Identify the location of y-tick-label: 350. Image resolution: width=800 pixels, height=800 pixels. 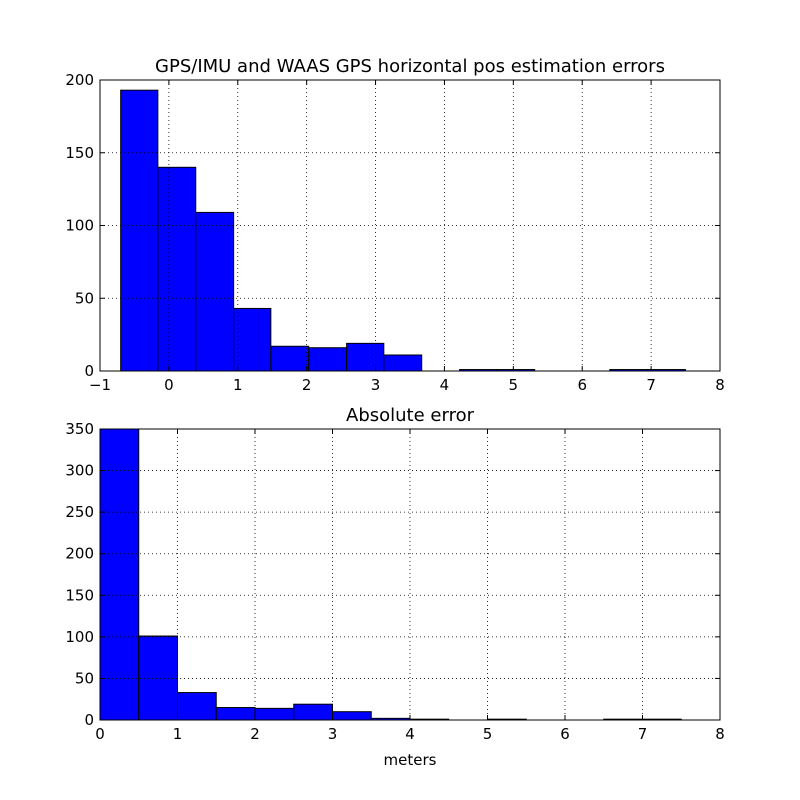
(79, 429).